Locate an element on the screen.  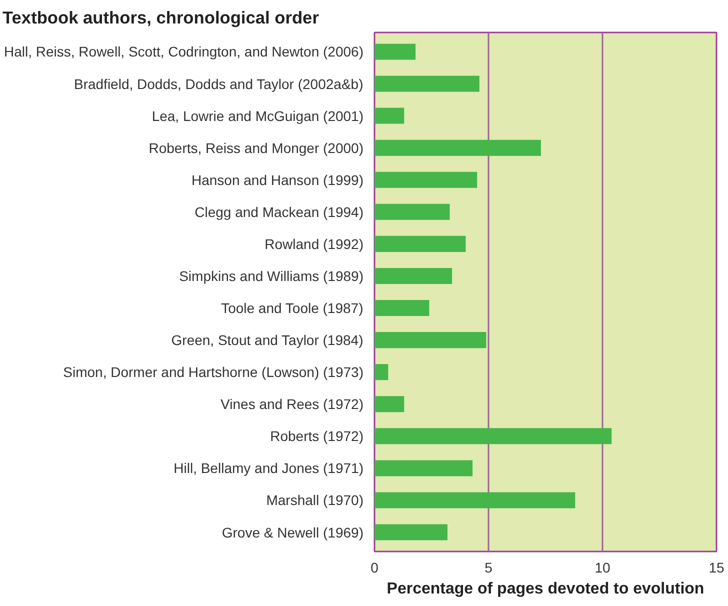
y-tick-label: Green, Stout and Taylor (1984) is located at coordinates (267, 340).